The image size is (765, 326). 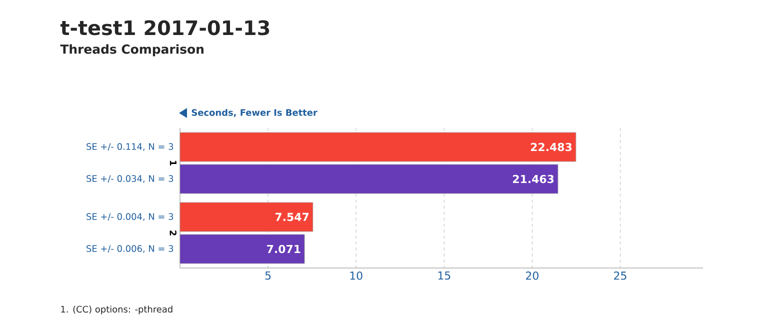 I want to click on x-tick-label: 5, so click(x=268, y=276).